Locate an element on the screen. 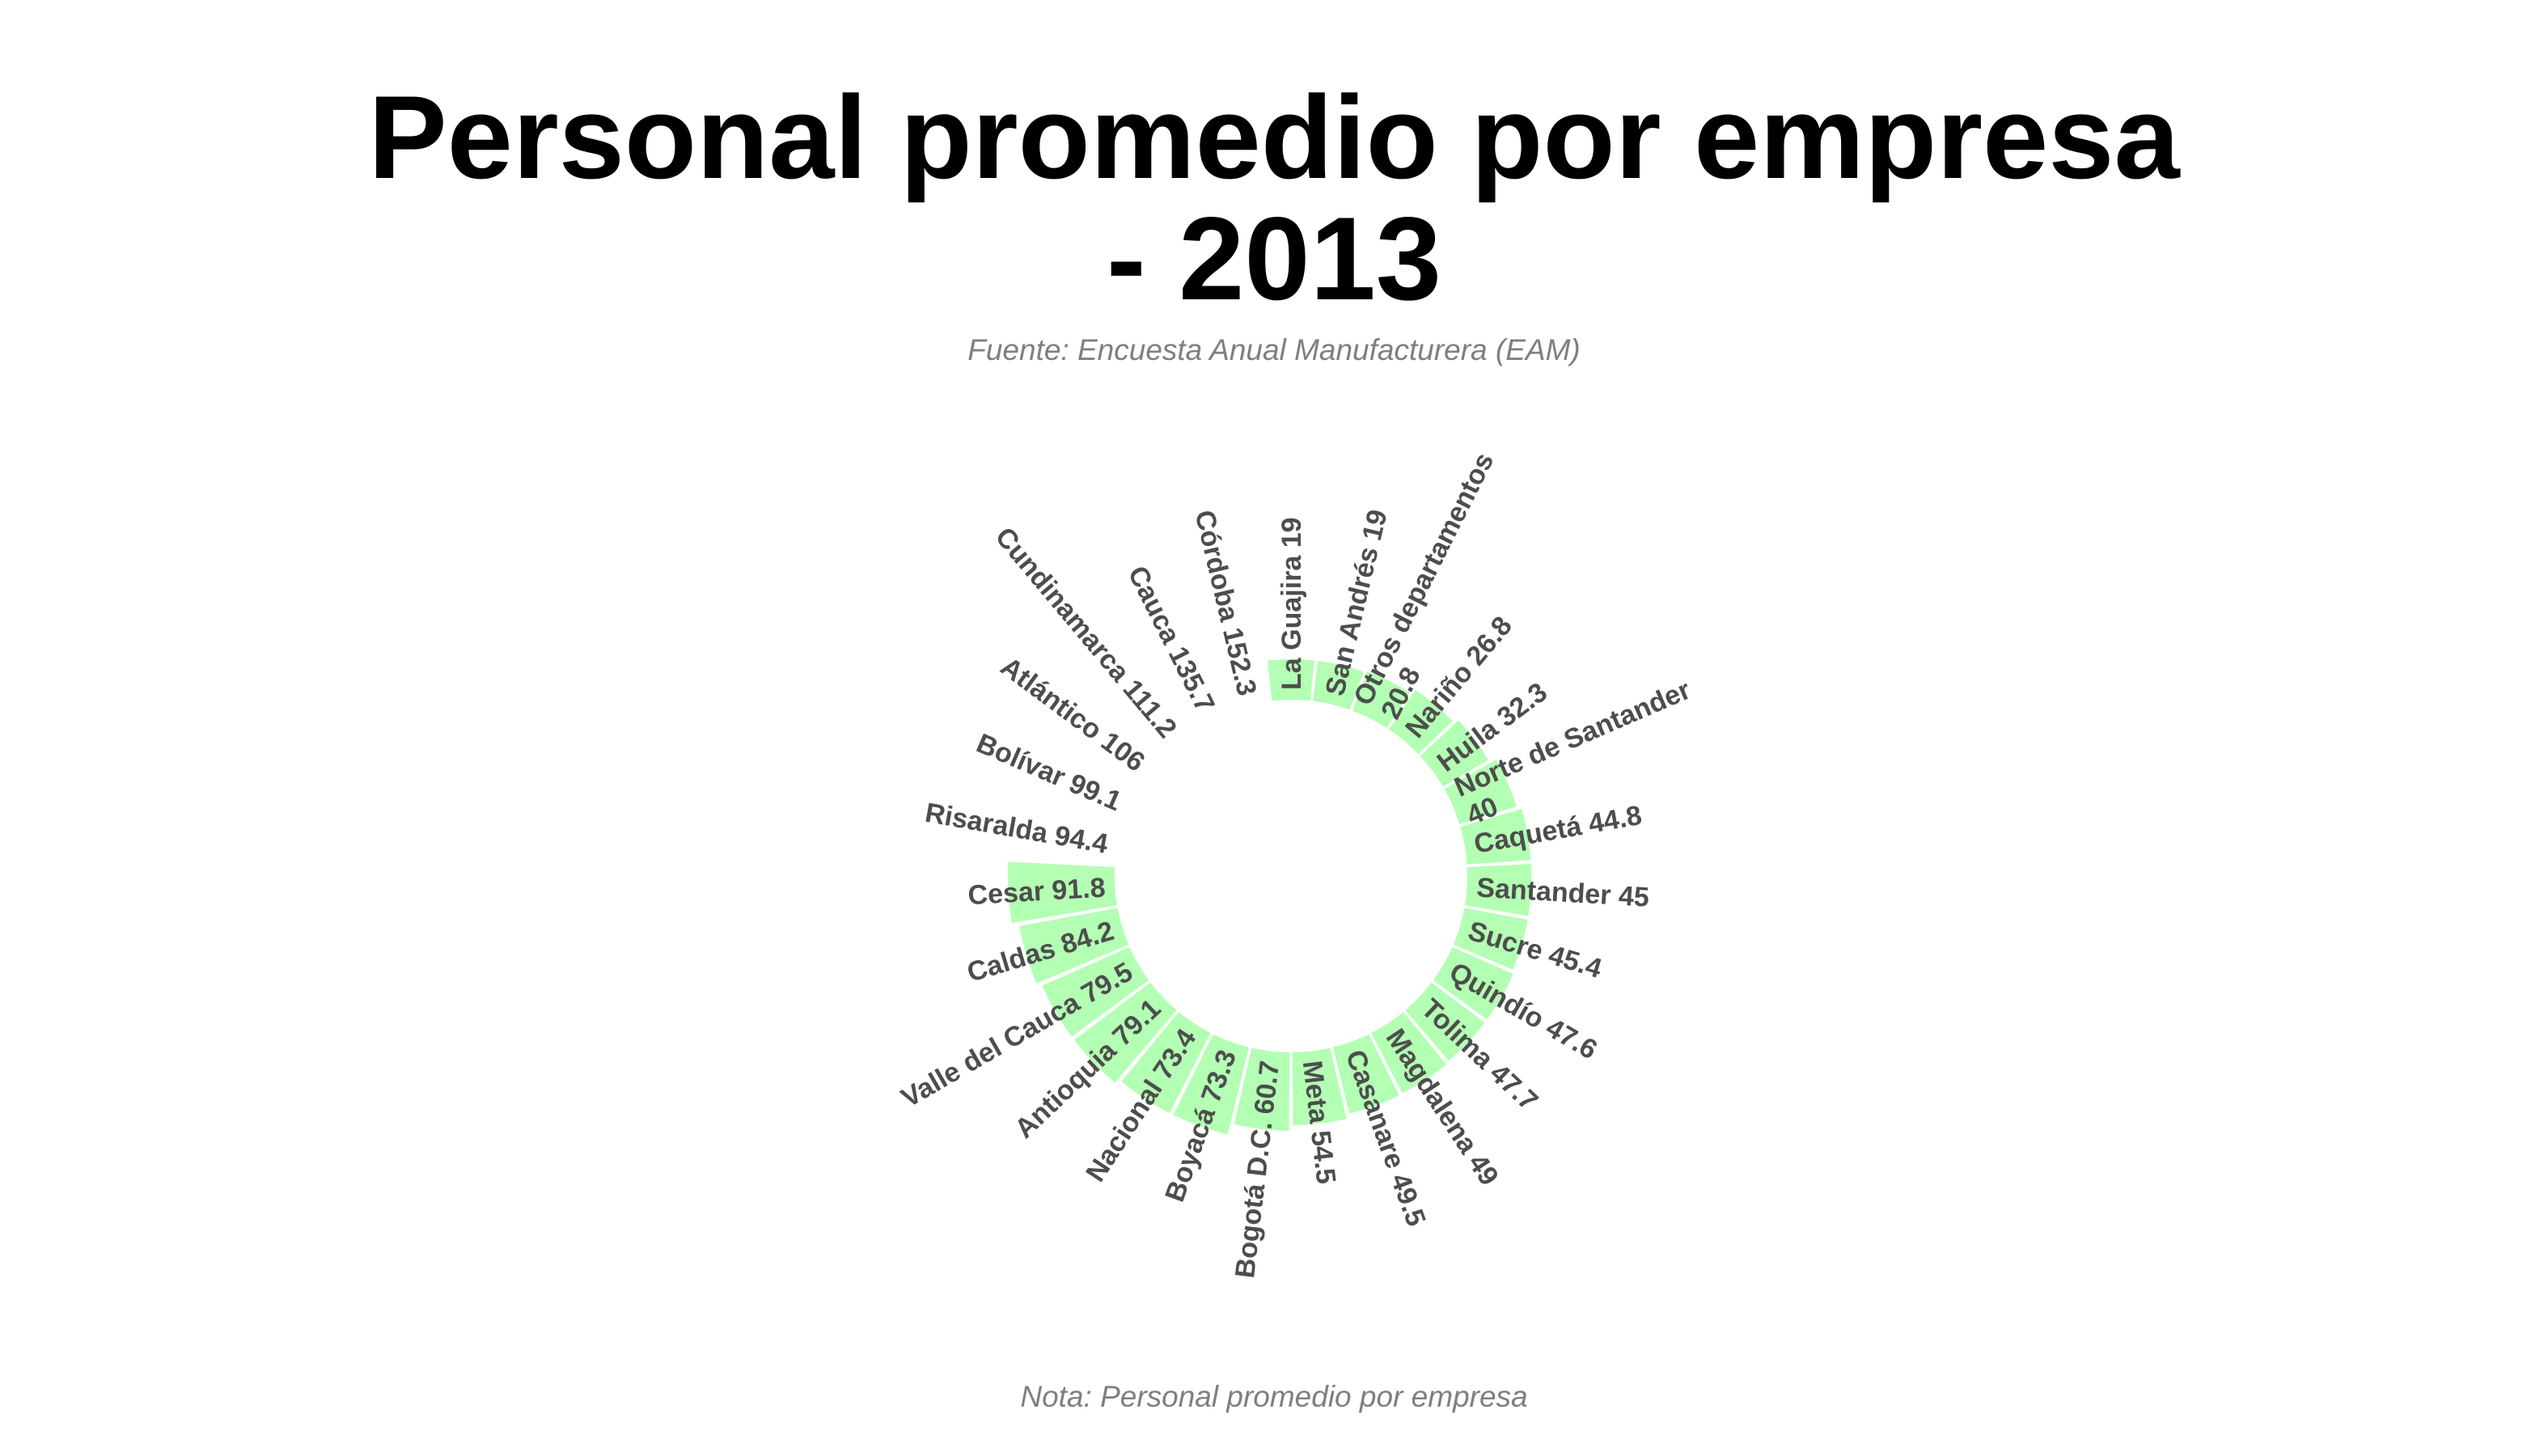  bar-valle-del-cauca is located at coordinates (1095, 992).